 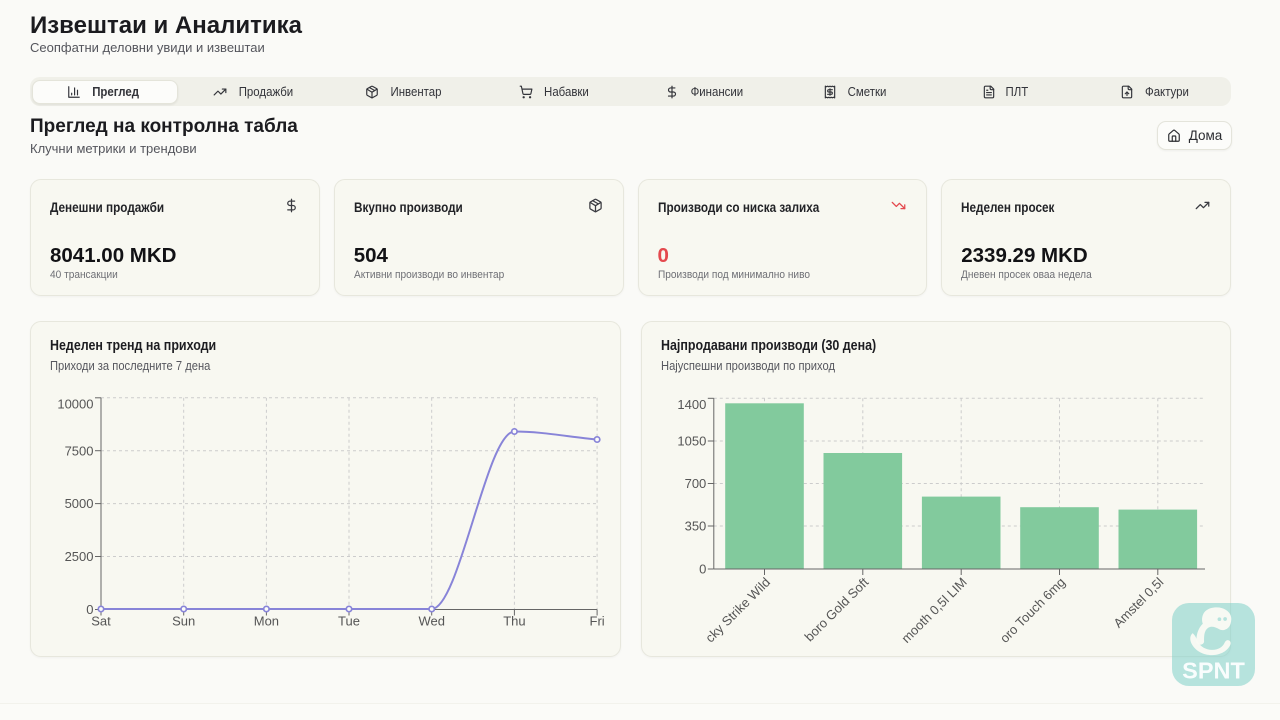 I want to click on svg-text: Amstel 0,5l, so click(x=1138, y=602).